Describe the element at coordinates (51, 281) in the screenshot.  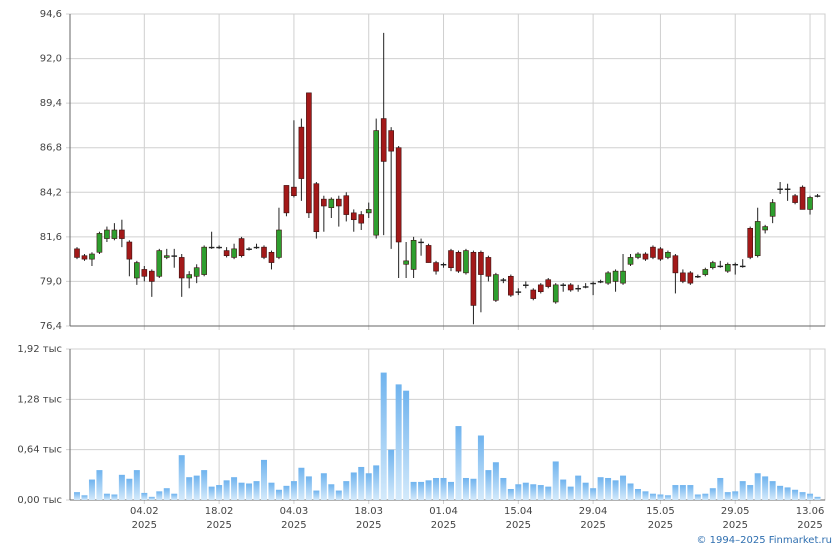
I see `y-tick-label: 79,0` at that location.